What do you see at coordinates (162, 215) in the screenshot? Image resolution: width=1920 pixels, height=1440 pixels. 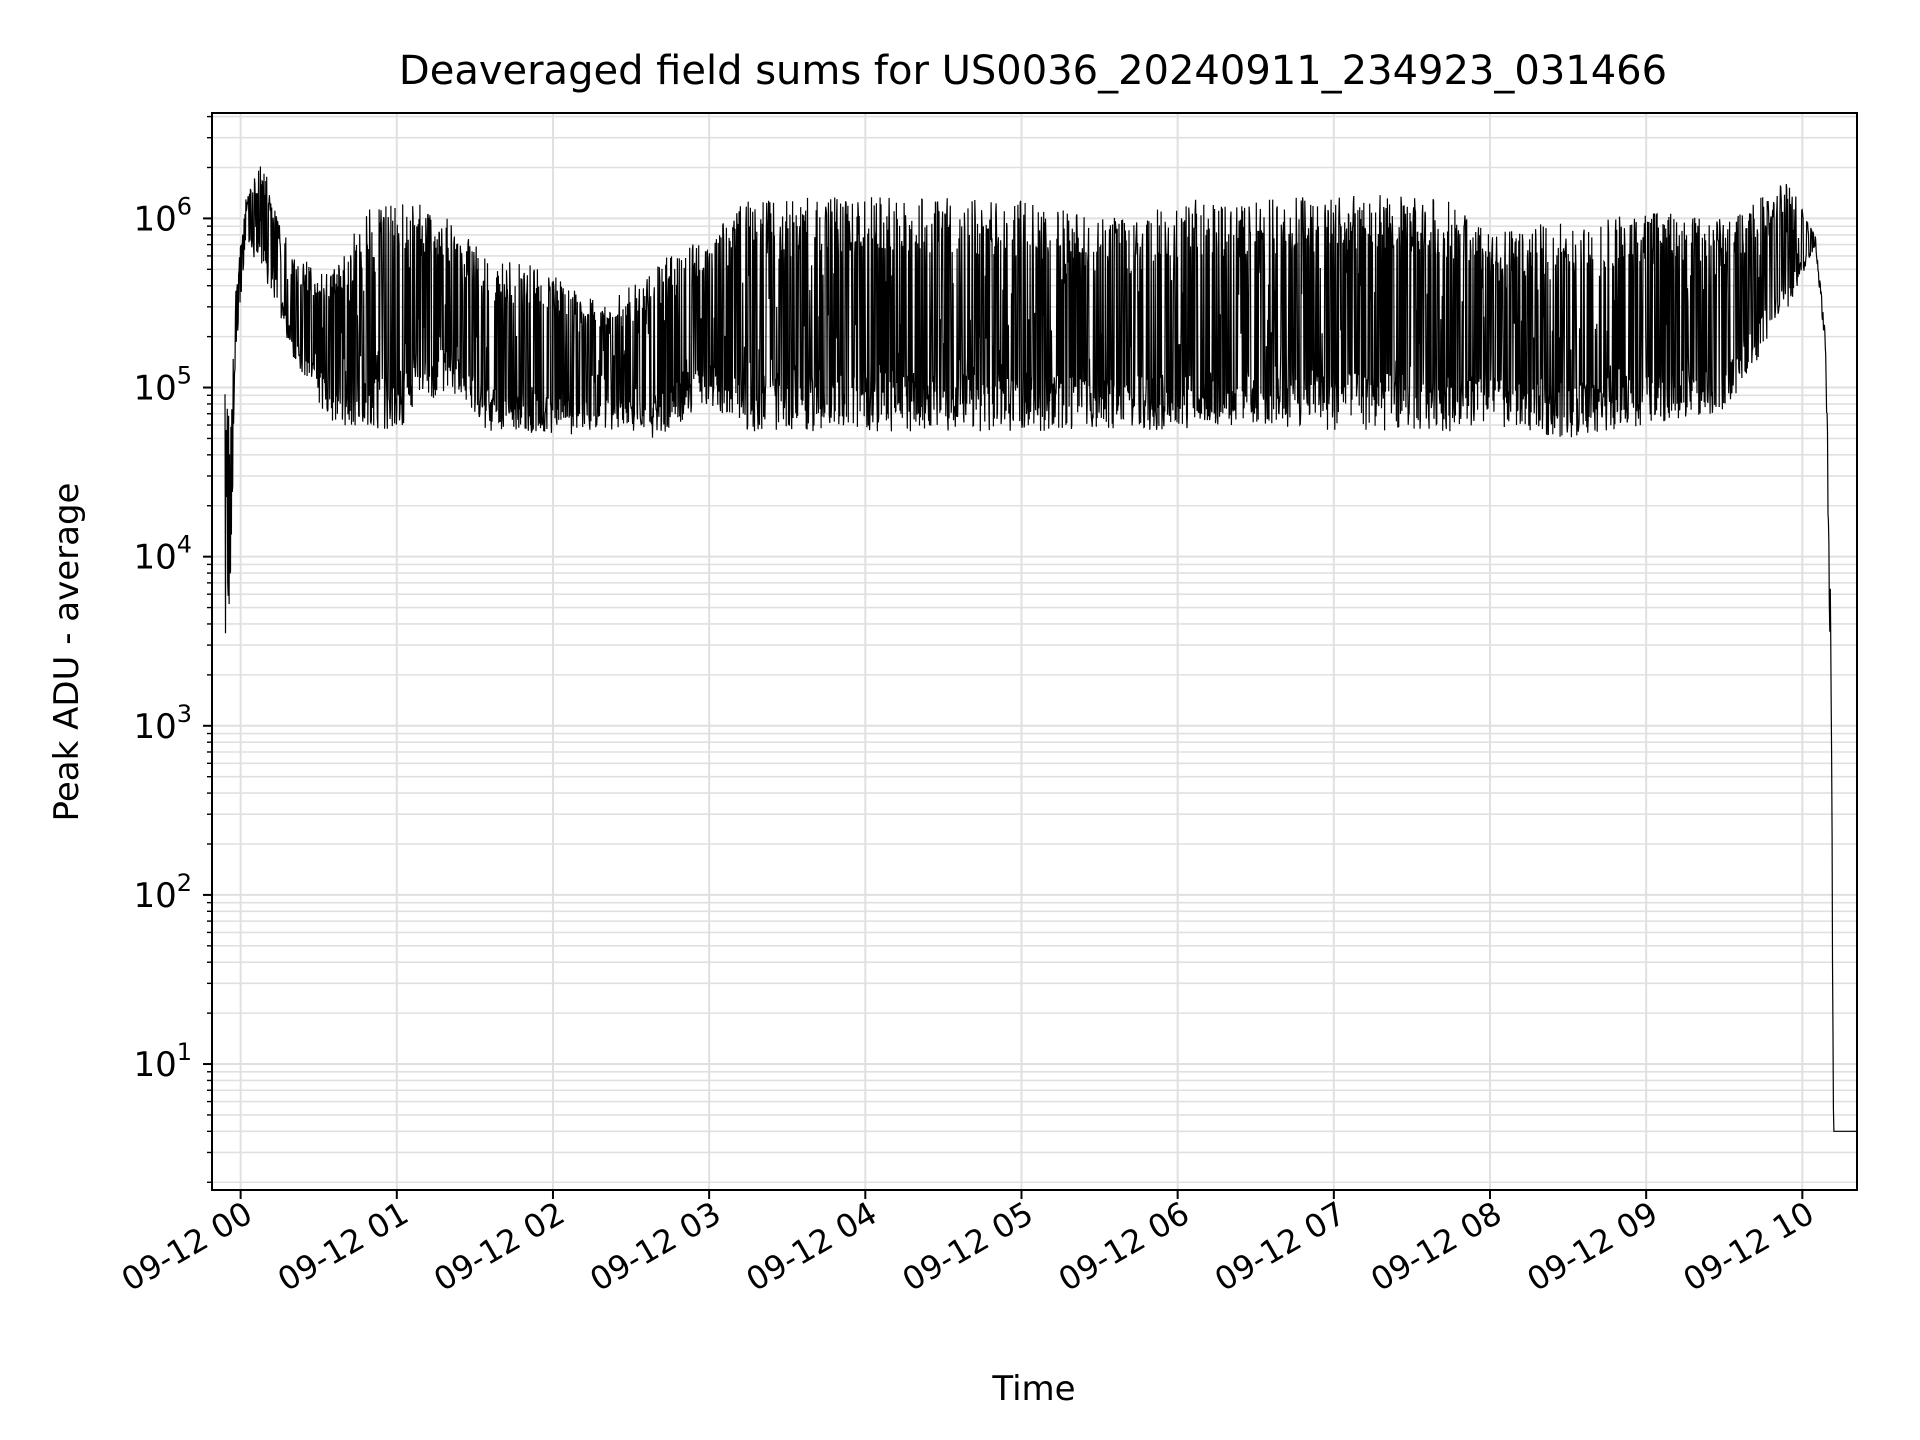 I see `y-tick-label: 10⁶` at bounding box center [162, 215].